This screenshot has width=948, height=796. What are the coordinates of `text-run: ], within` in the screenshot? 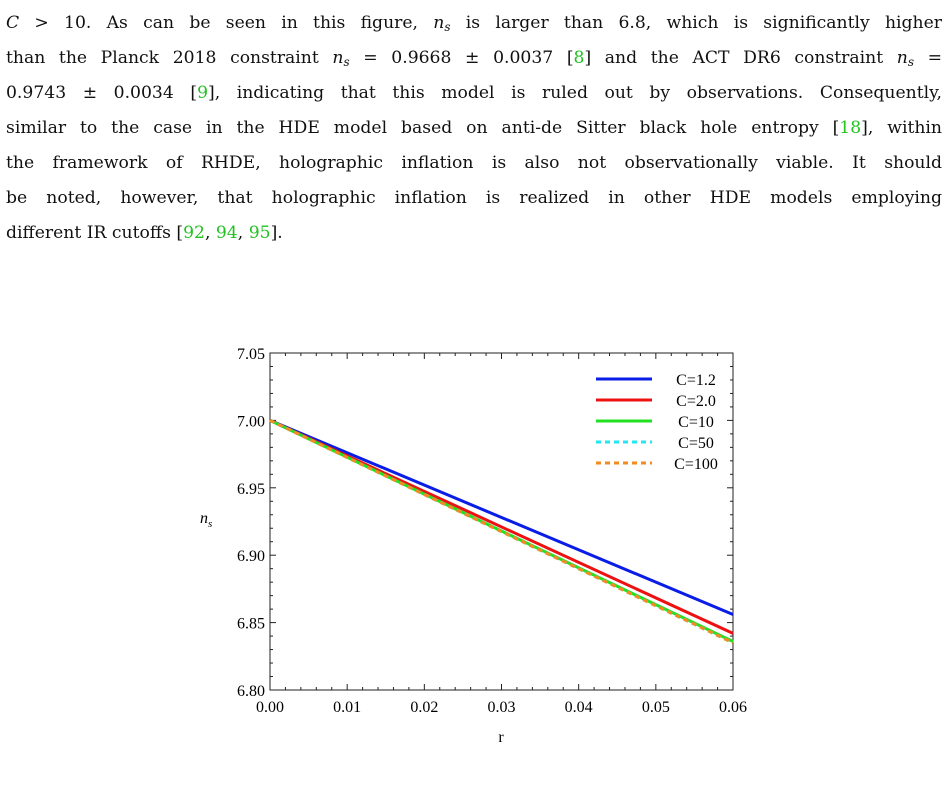 It's located at (901, 128).